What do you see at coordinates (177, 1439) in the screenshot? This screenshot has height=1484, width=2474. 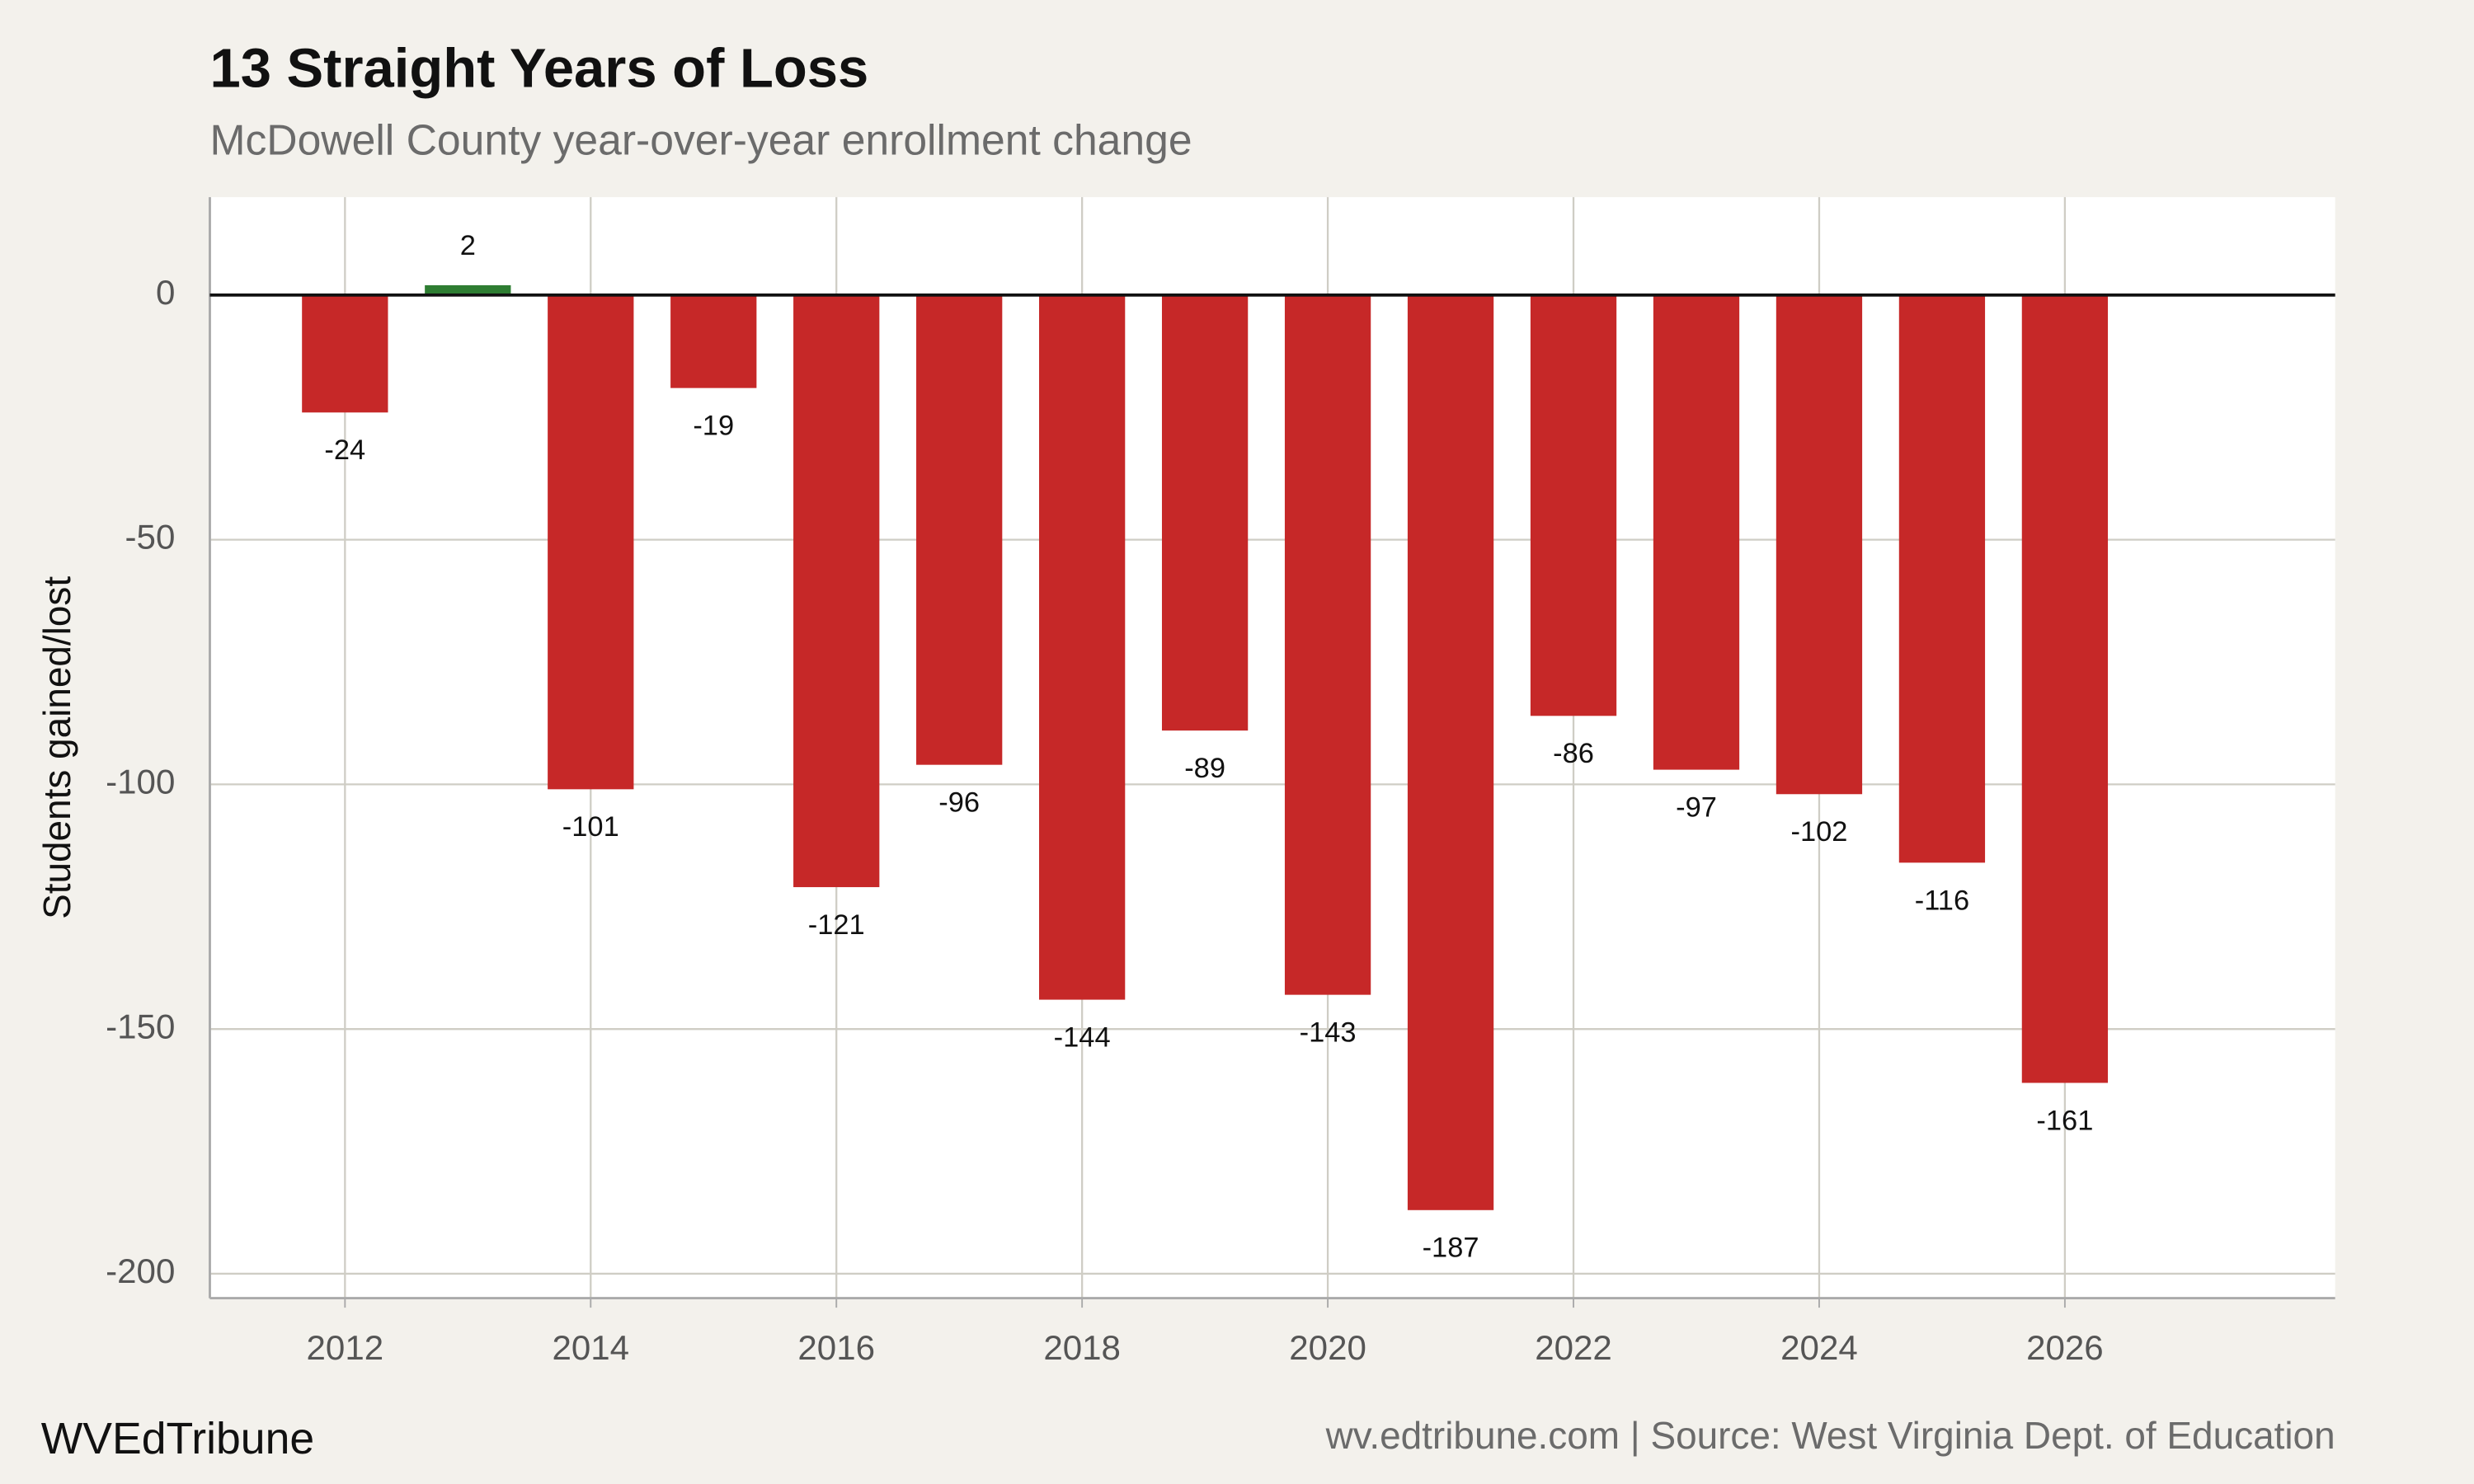 I see `brand: WVEdTribune` at bounding box center [177, 1439].